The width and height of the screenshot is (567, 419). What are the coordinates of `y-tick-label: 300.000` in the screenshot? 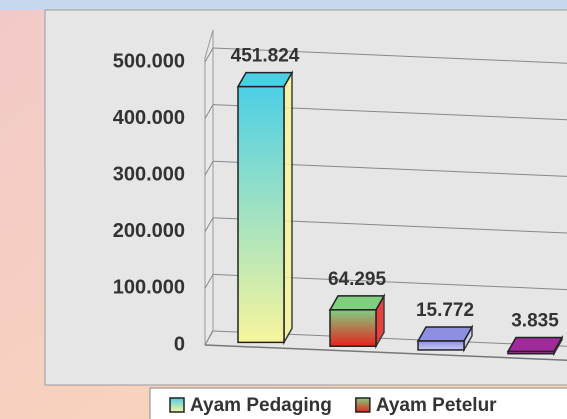 It's located at (149, 174).